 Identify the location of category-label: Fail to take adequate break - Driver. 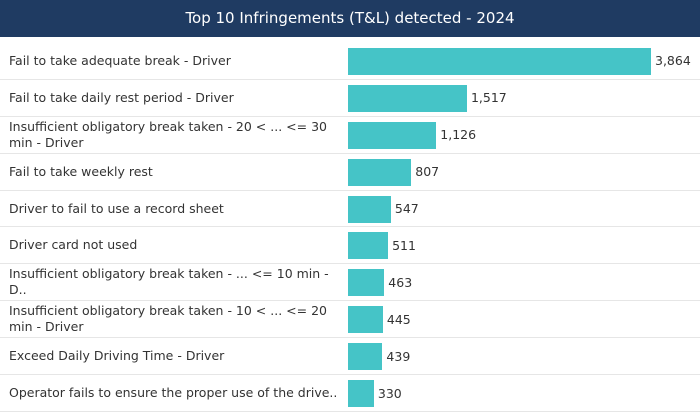
(120, 60).